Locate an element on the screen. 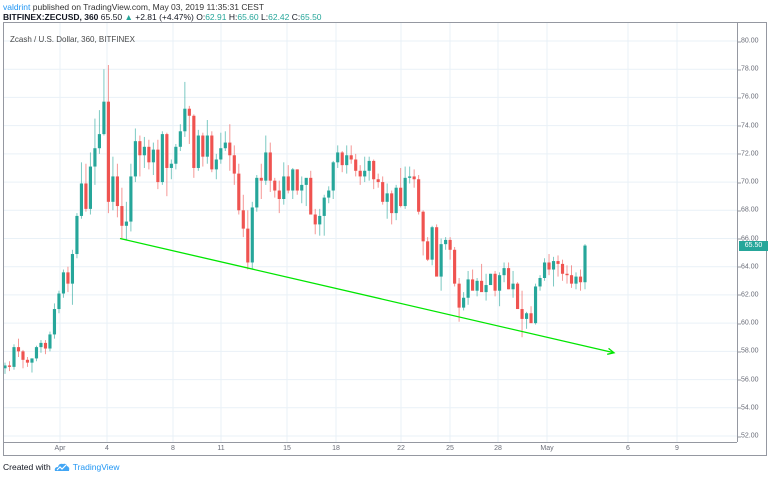  price-tick-label: 74.00 is located at coordinates (748, 126).